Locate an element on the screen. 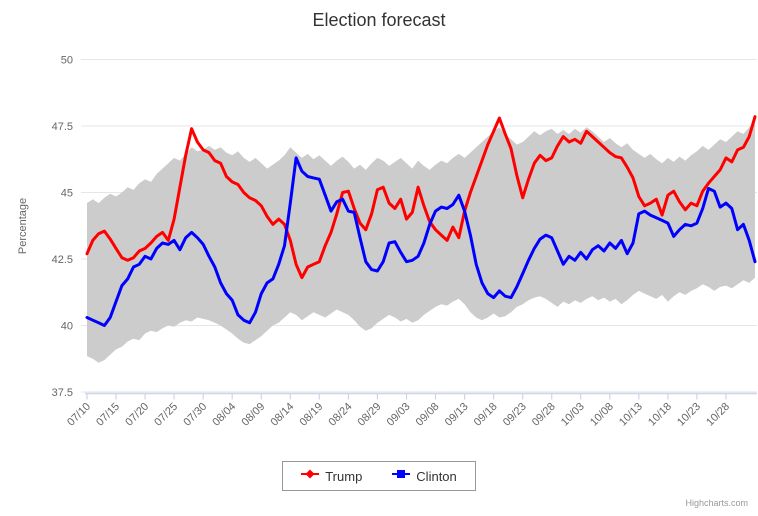 This screenshot has width=758, height=516. legend-item-trump: Trump is located at coordinates (331, 476).